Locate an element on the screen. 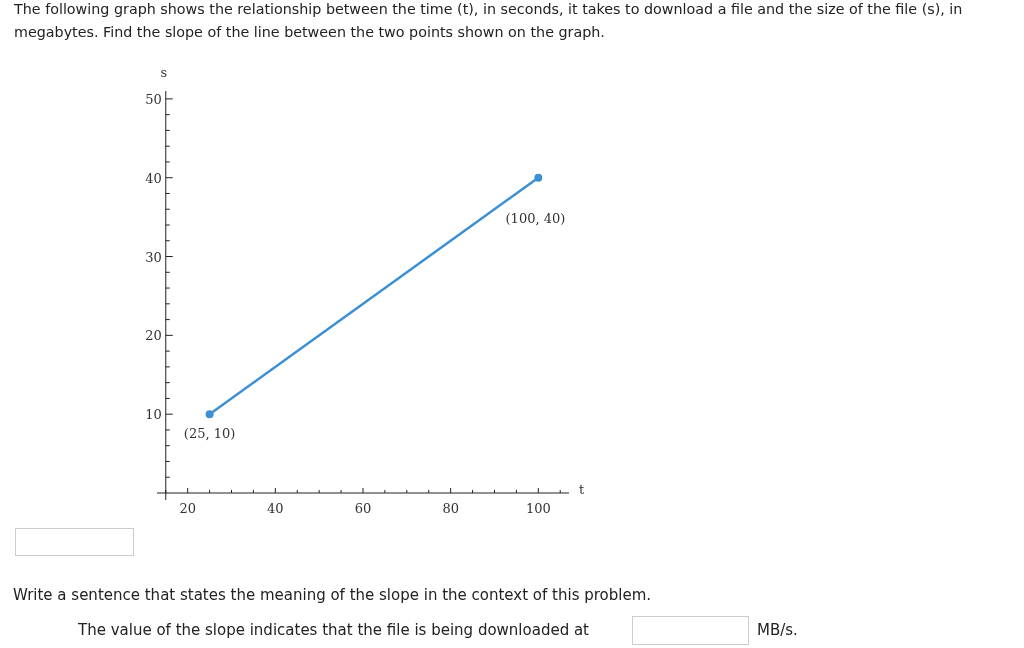  y-tick-label: 10 is located at coordinates (153, 415).